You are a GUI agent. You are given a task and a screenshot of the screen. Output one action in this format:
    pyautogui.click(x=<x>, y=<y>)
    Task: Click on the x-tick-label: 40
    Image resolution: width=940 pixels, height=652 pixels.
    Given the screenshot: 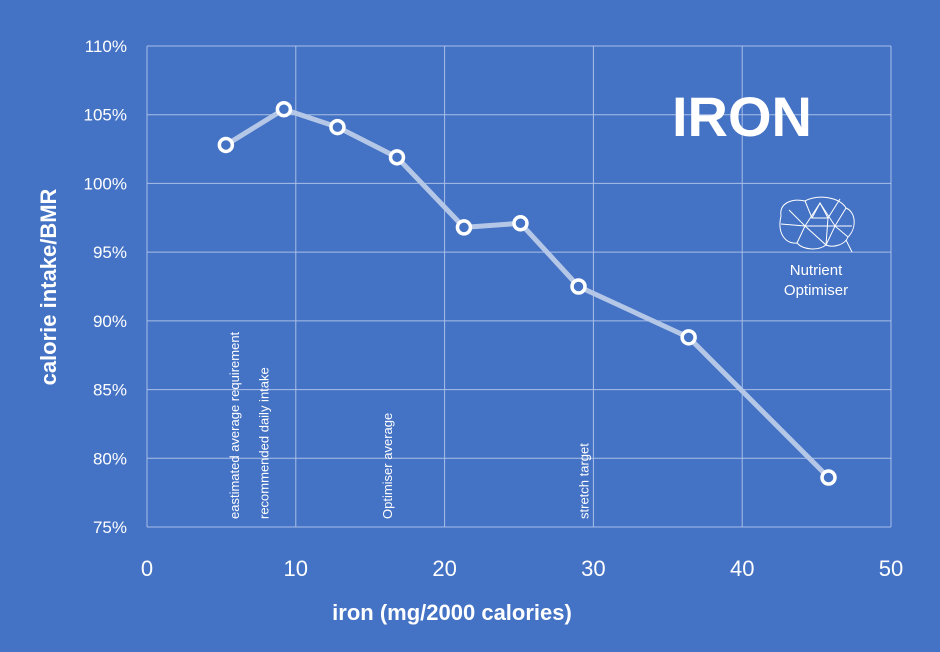 What is the action you would take?
    pyautogui.click(x=742, y=568)
    